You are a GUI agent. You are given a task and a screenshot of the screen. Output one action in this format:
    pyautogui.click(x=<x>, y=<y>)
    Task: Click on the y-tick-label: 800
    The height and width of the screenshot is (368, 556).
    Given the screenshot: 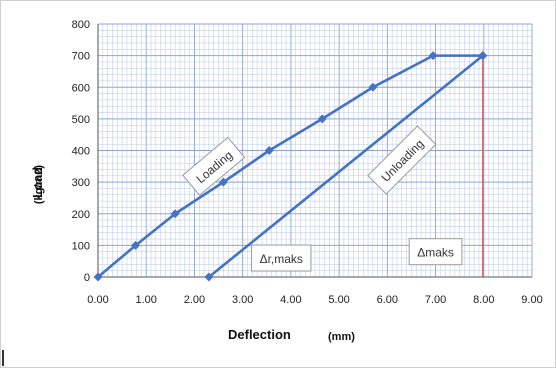 What is the action you would take?
    pyautogui.click(x=81, y=25)
    